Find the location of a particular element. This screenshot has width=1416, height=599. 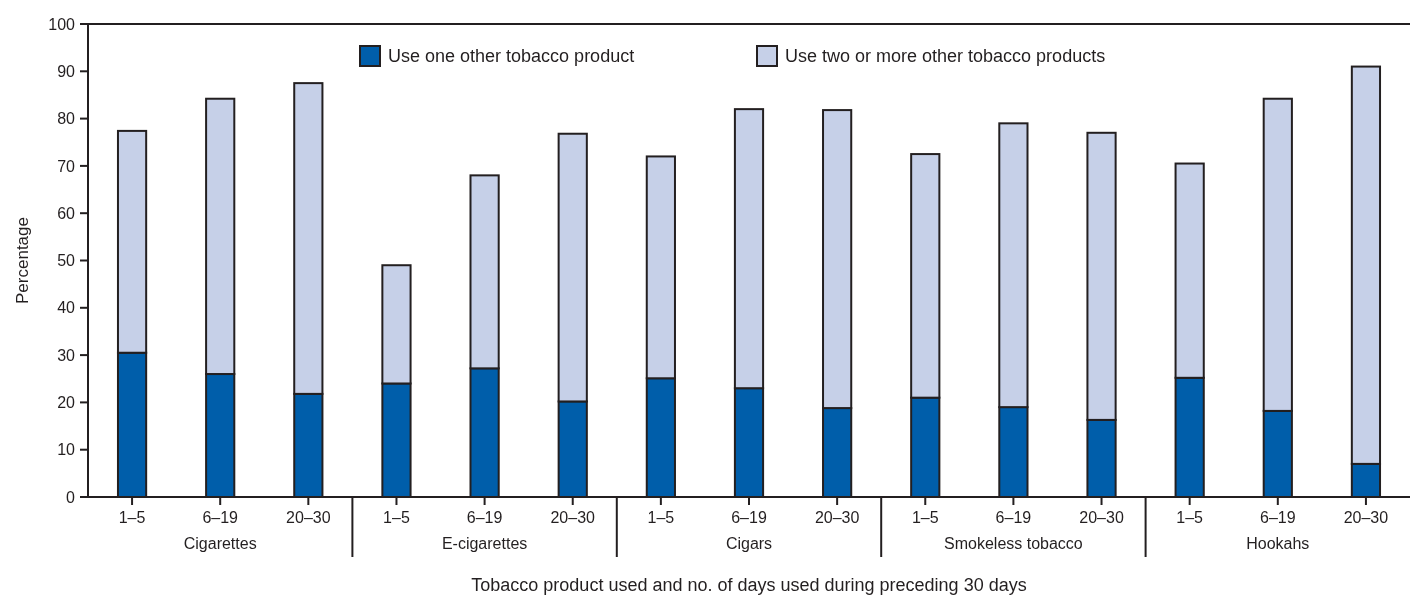

text: Cigars is located at coordinates (749, 543).